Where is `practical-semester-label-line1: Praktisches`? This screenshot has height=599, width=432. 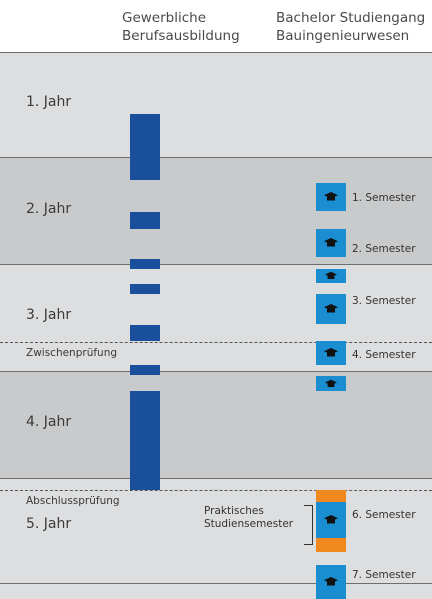
practical-semester-label-line1: Praktisches is located at coordinates (234, 511).